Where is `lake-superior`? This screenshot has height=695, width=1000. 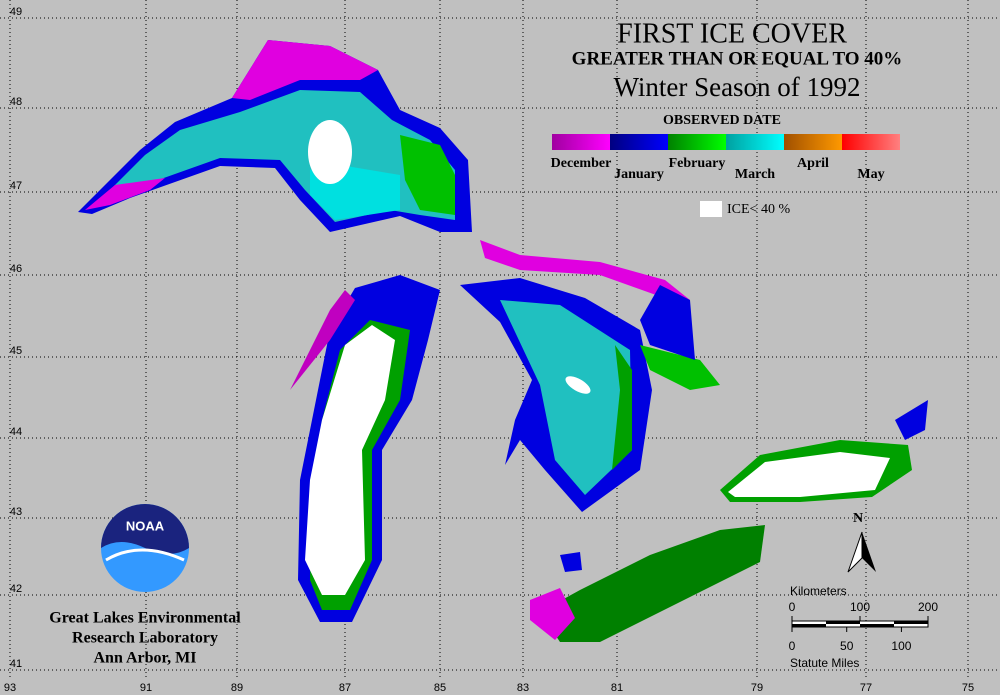
lake-superior is located at coordinates (275, 136).